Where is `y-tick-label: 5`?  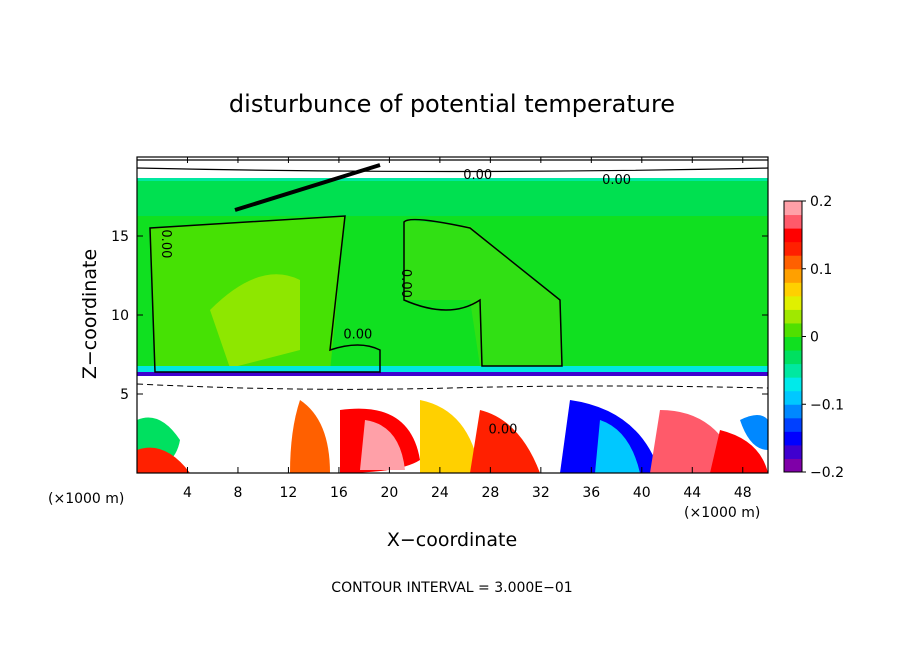
y-tick-label: 5 is located at coordinates (124, 395).